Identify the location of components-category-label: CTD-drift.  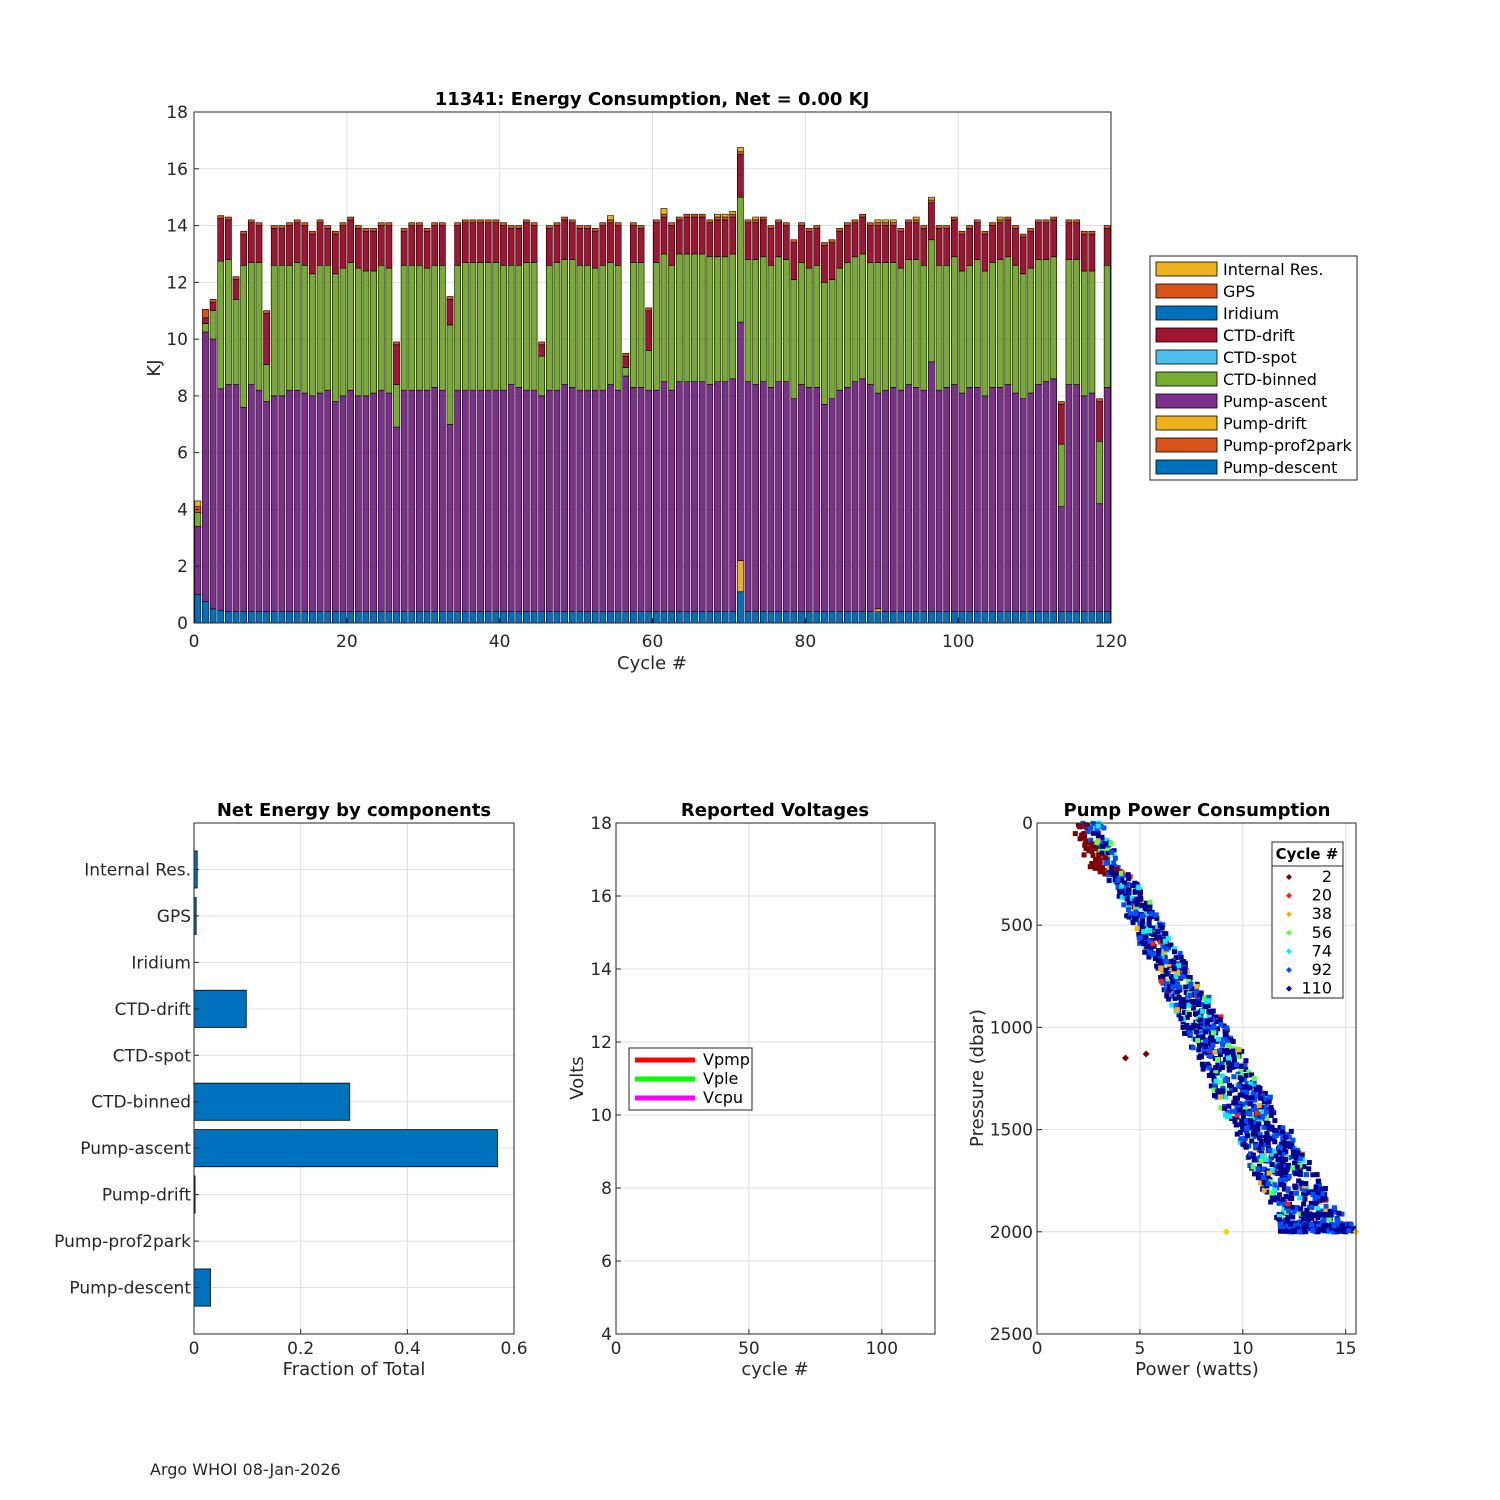
(153, 1010).